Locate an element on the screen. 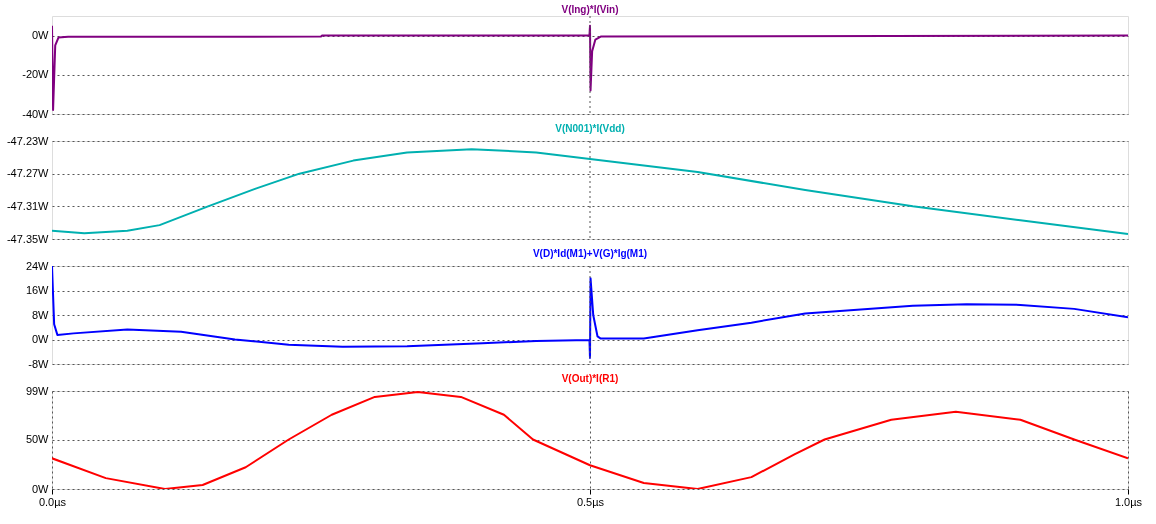  y-tick-label: -47.35W is located at coordinates (28, 238).